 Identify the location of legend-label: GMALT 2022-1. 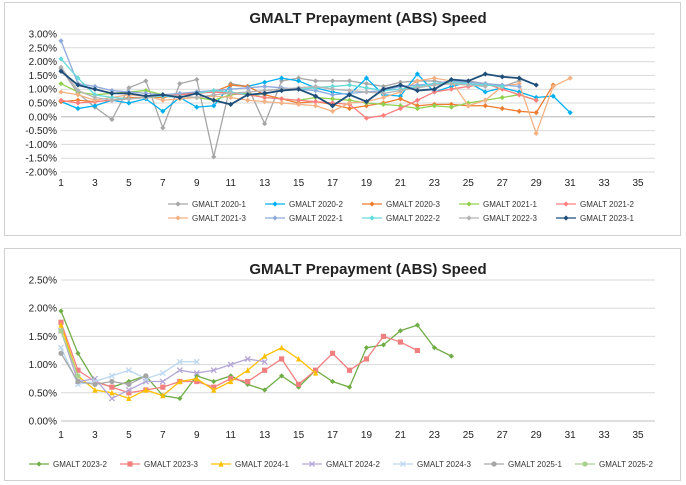
(316, 218).